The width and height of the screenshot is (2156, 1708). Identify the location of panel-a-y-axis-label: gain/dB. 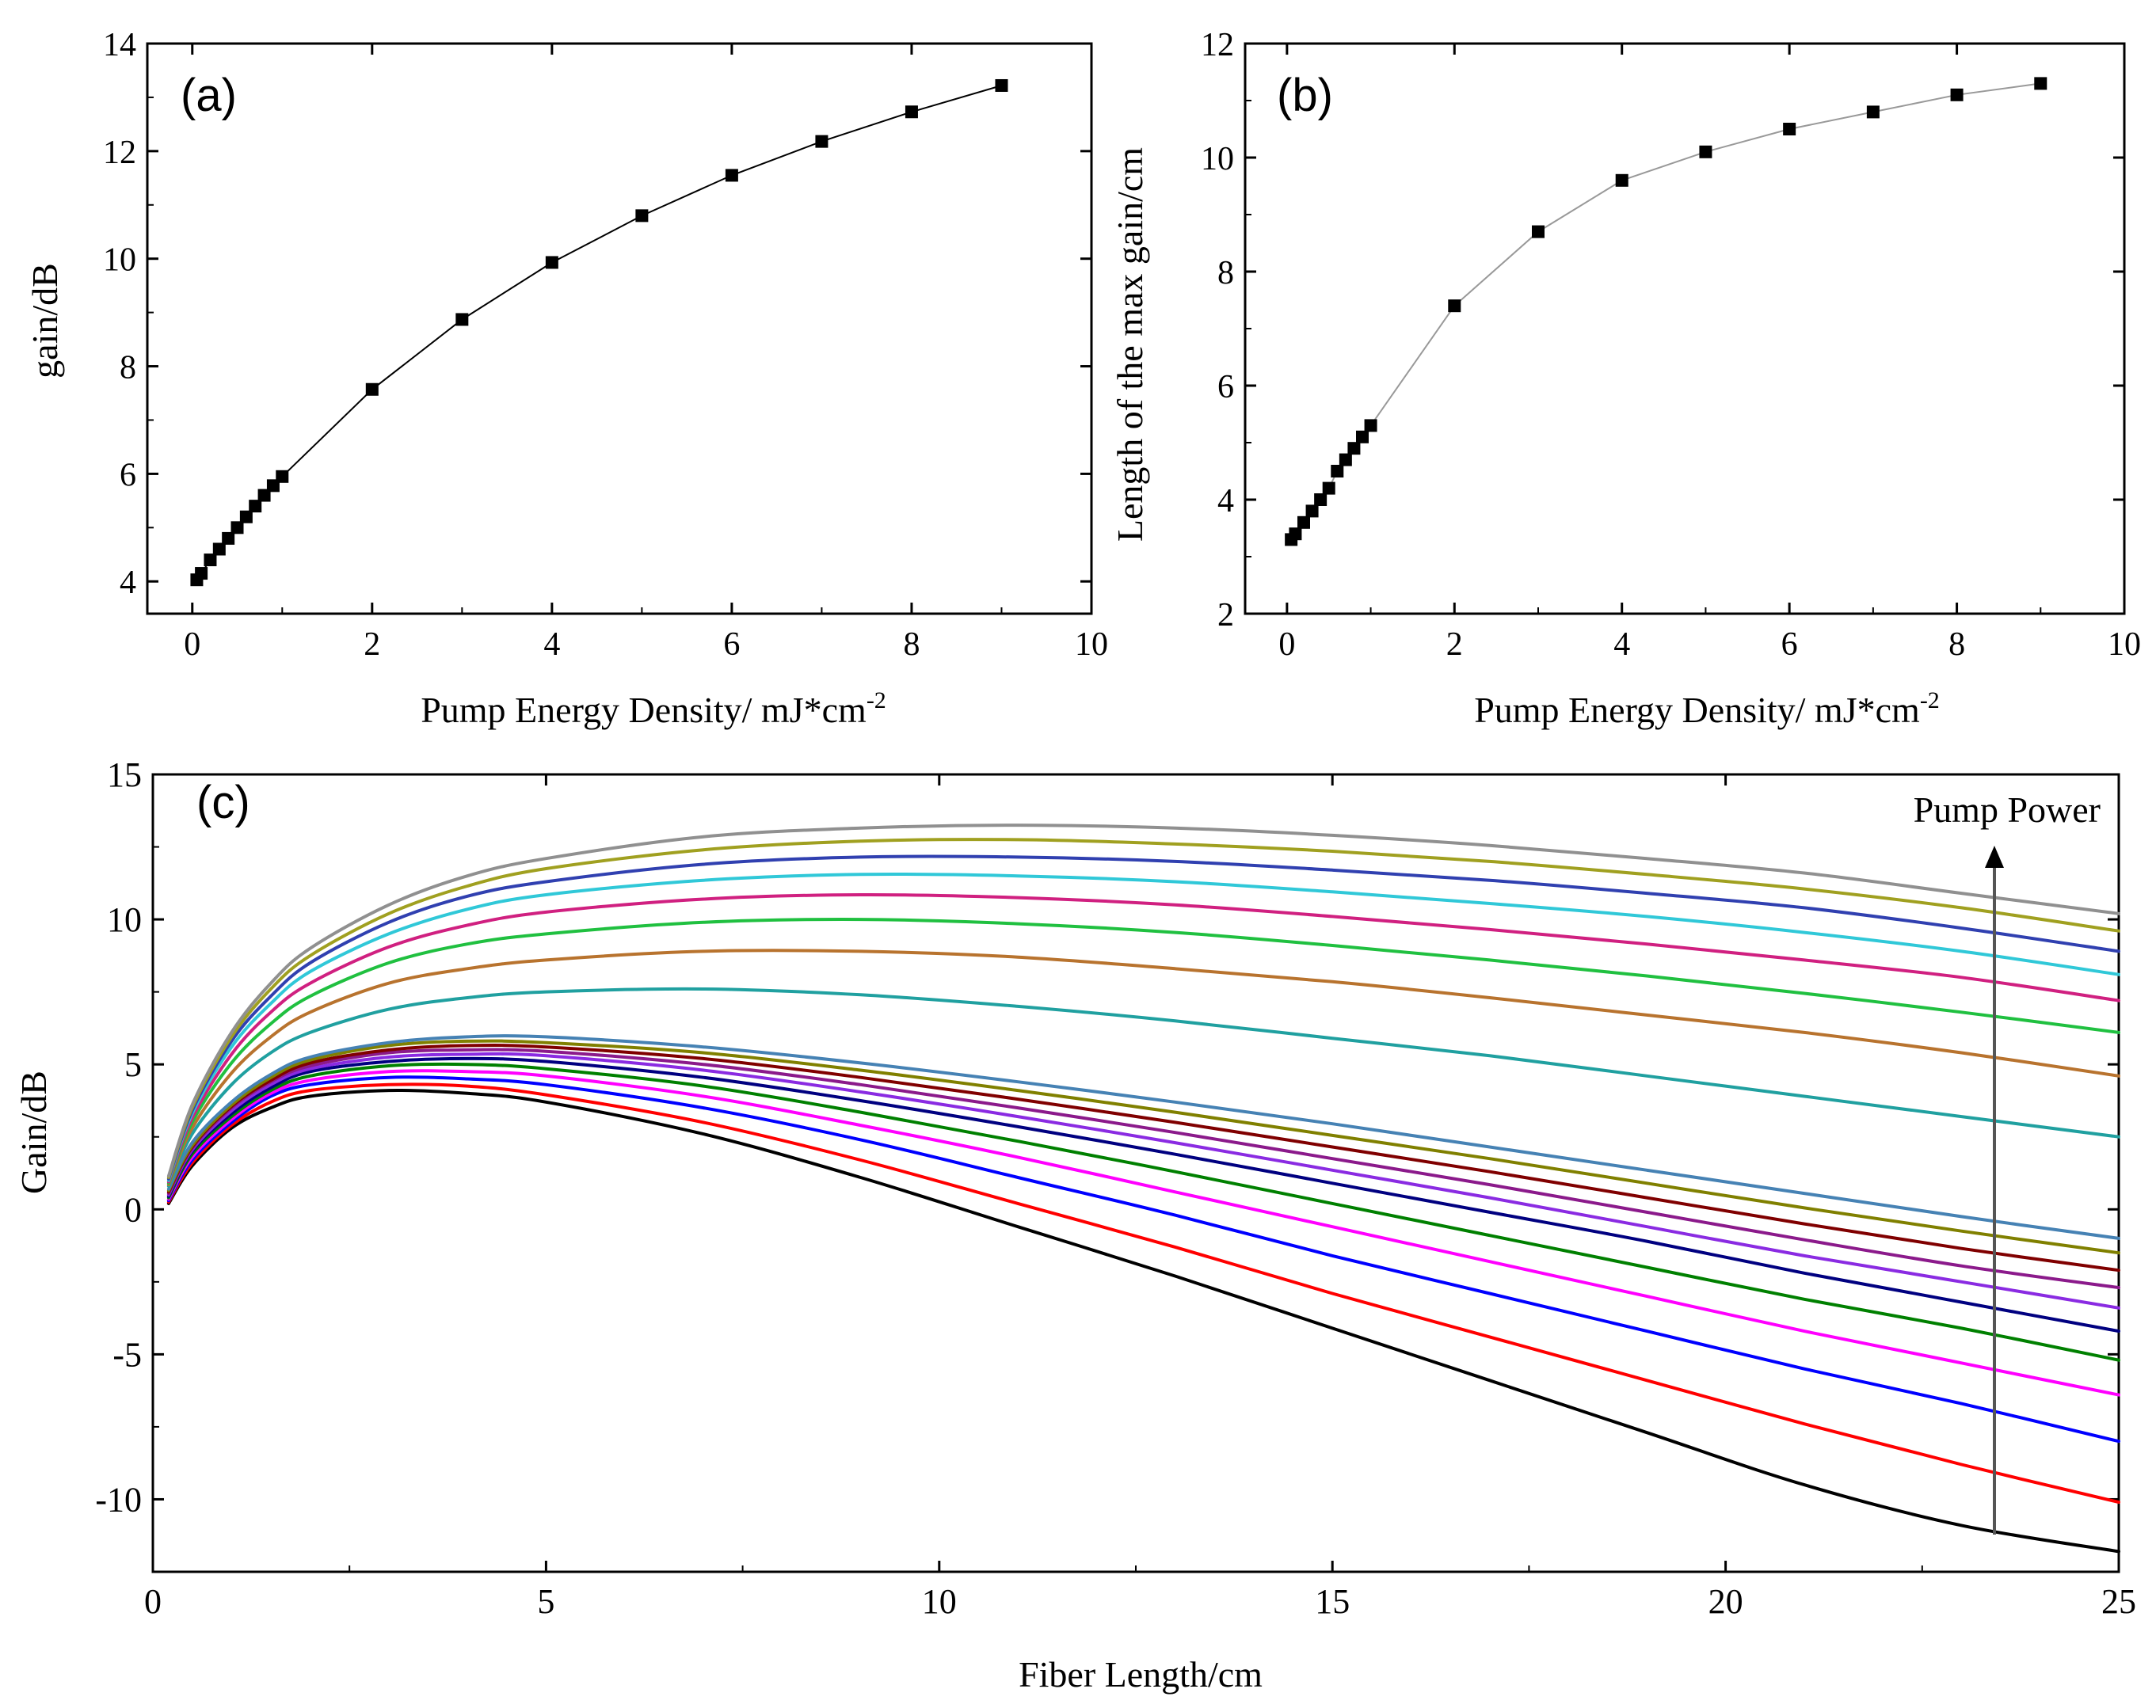
(45, 320).